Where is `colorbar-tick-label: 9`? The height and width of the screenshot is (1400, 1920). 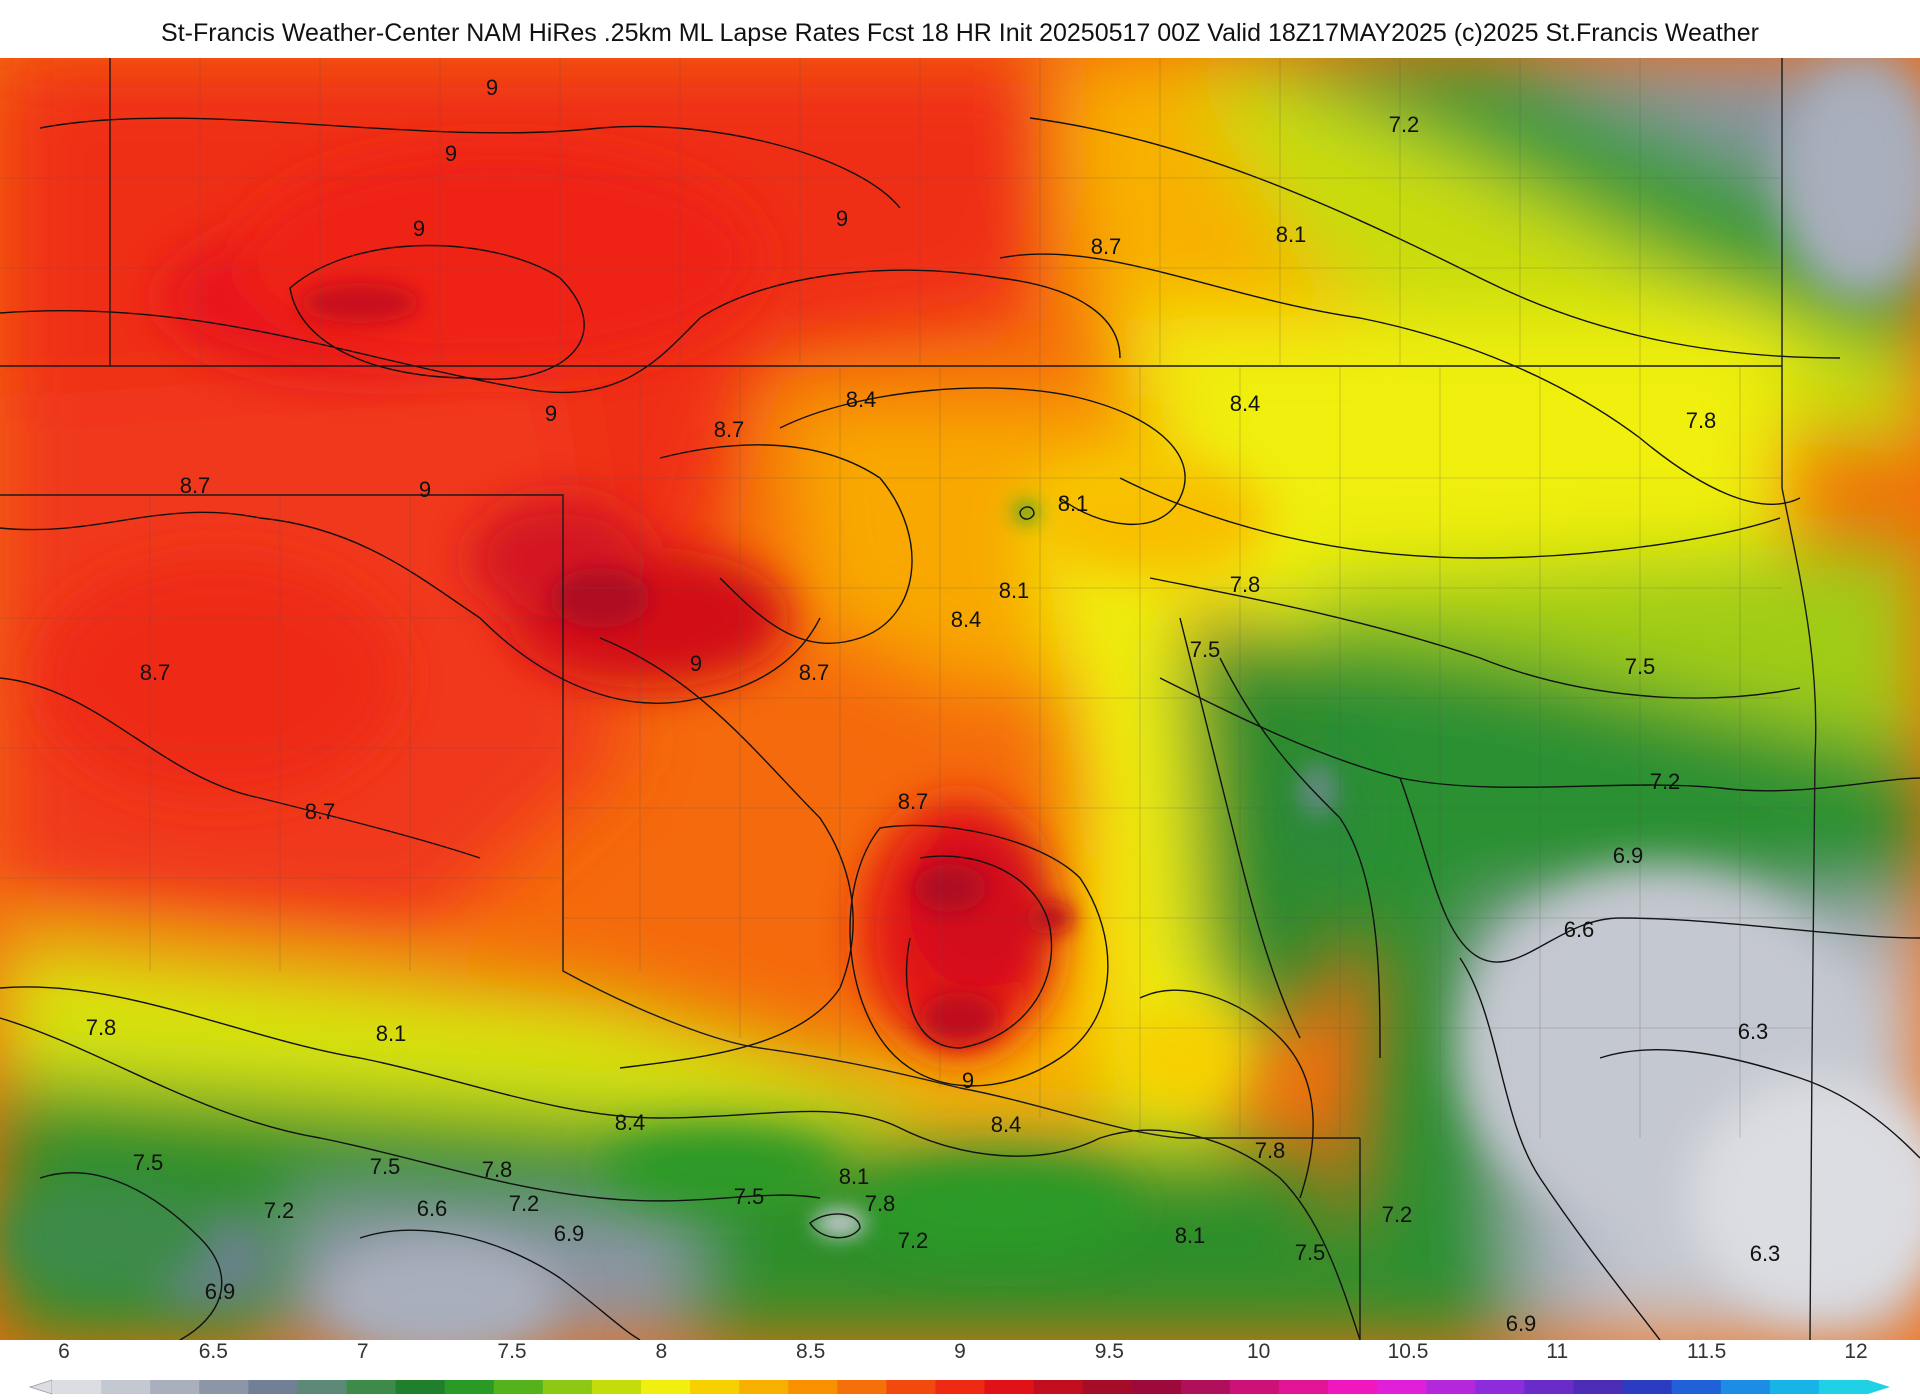
colorbar-tick-label: 9 is located at coordinates (960, 1351).